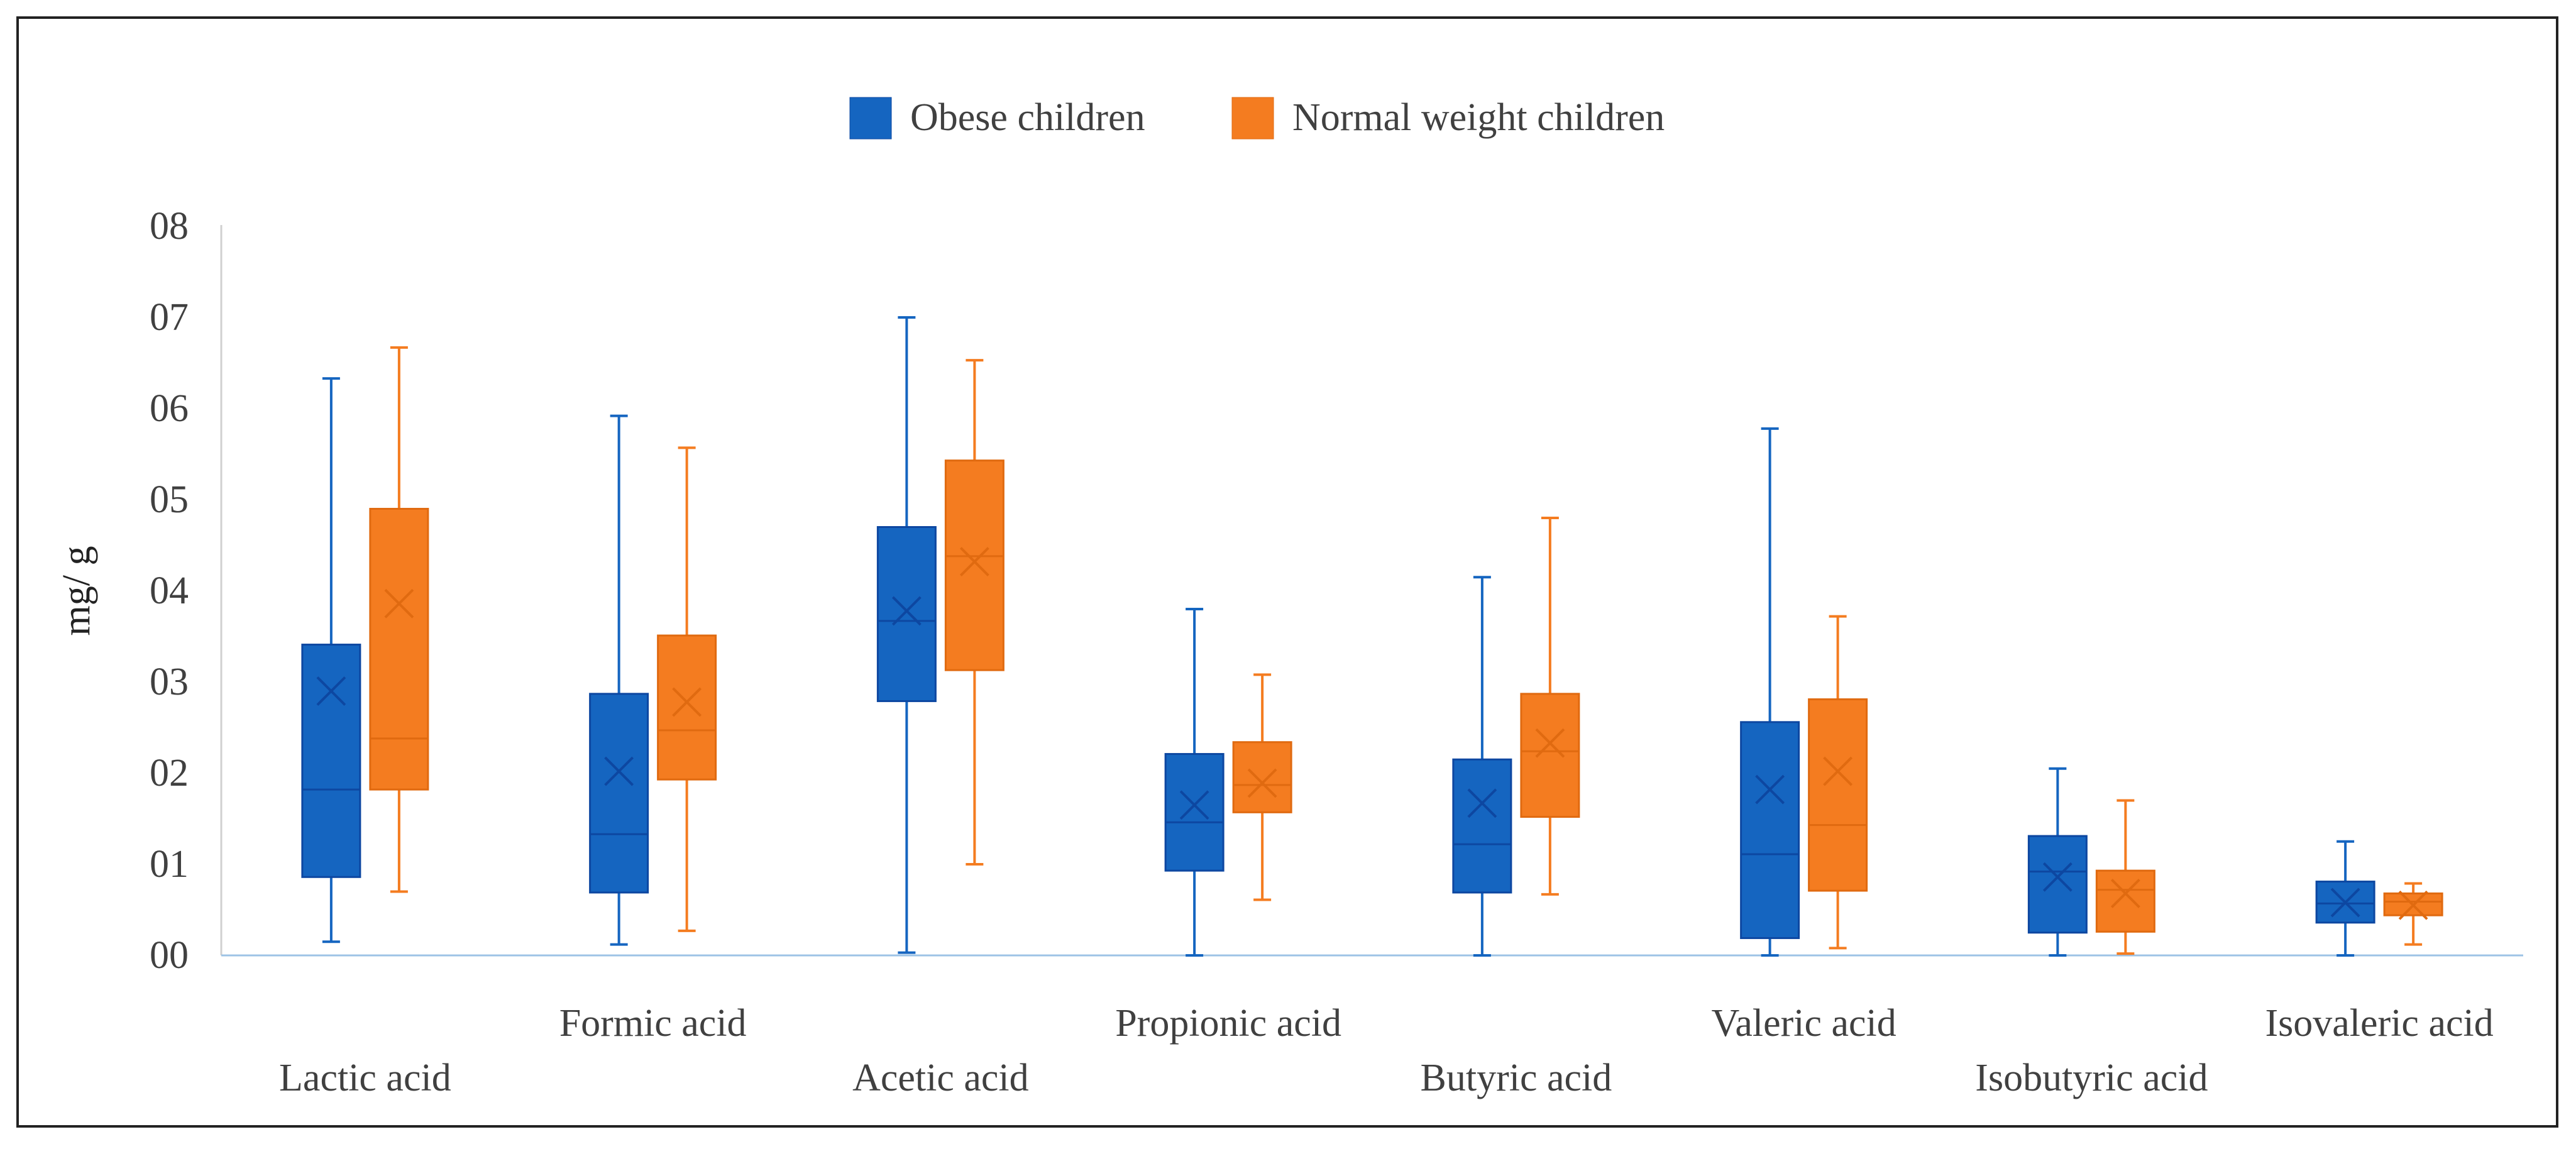 Image resolution: width=2576 pixels, height=1149 pixels. What do you see at coordinates (77, 591) in the screenshot?
I see `y-axis-label: mg/ g` at bounding box center [77, 591].